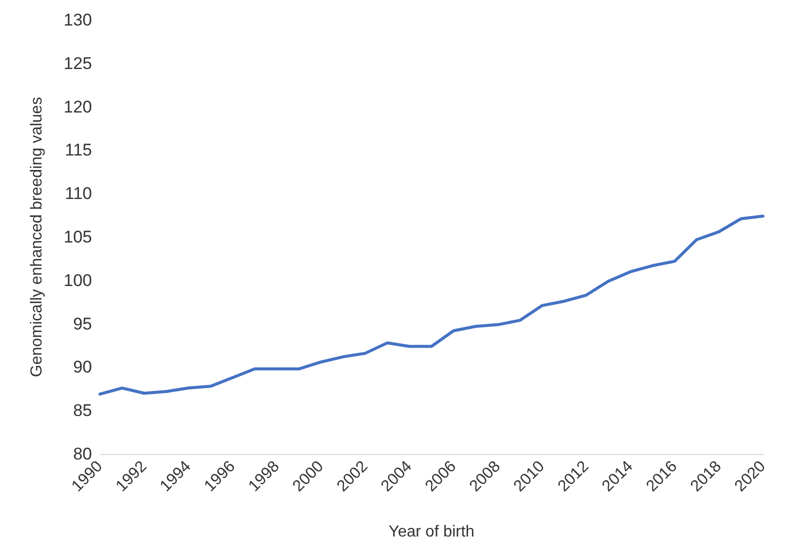 The height and width of the screenshot is (554, 785). I want to click on y-tick-label: 110, so click(78, 194).